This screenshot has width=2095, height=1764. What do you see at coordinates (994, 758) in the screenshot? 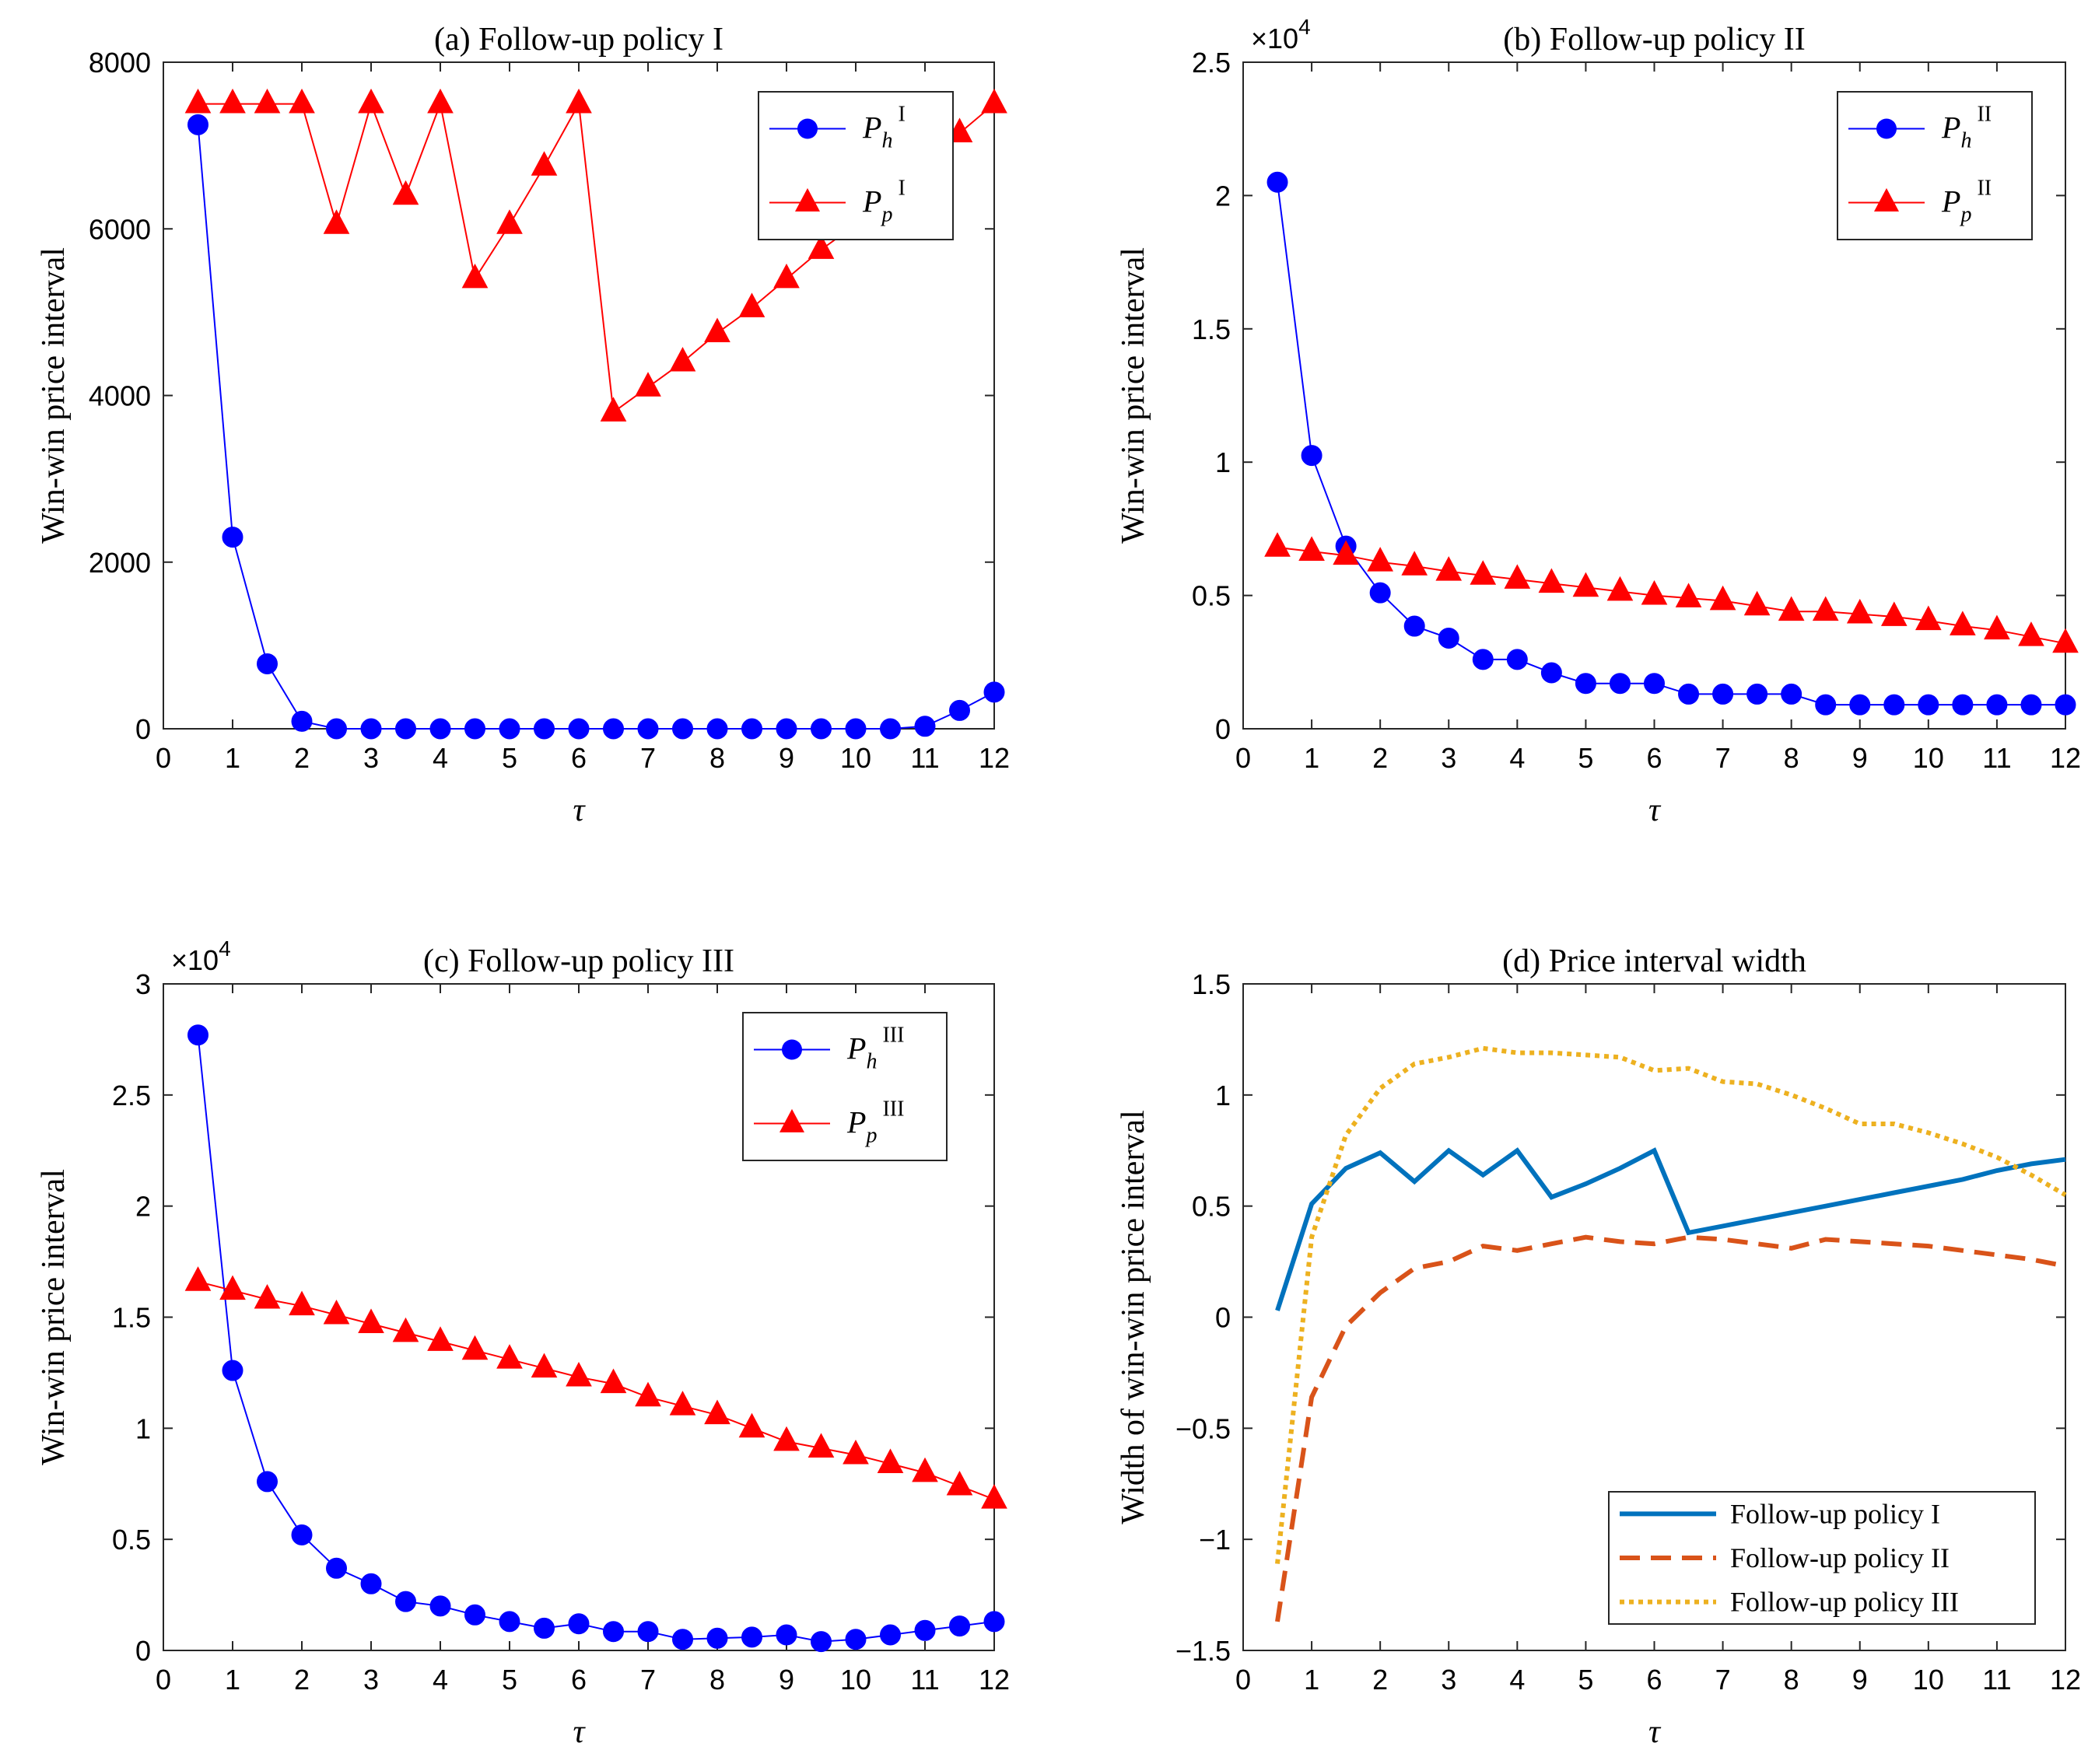
I see `x-tick-label: 12` at bounding box center [994, 758].